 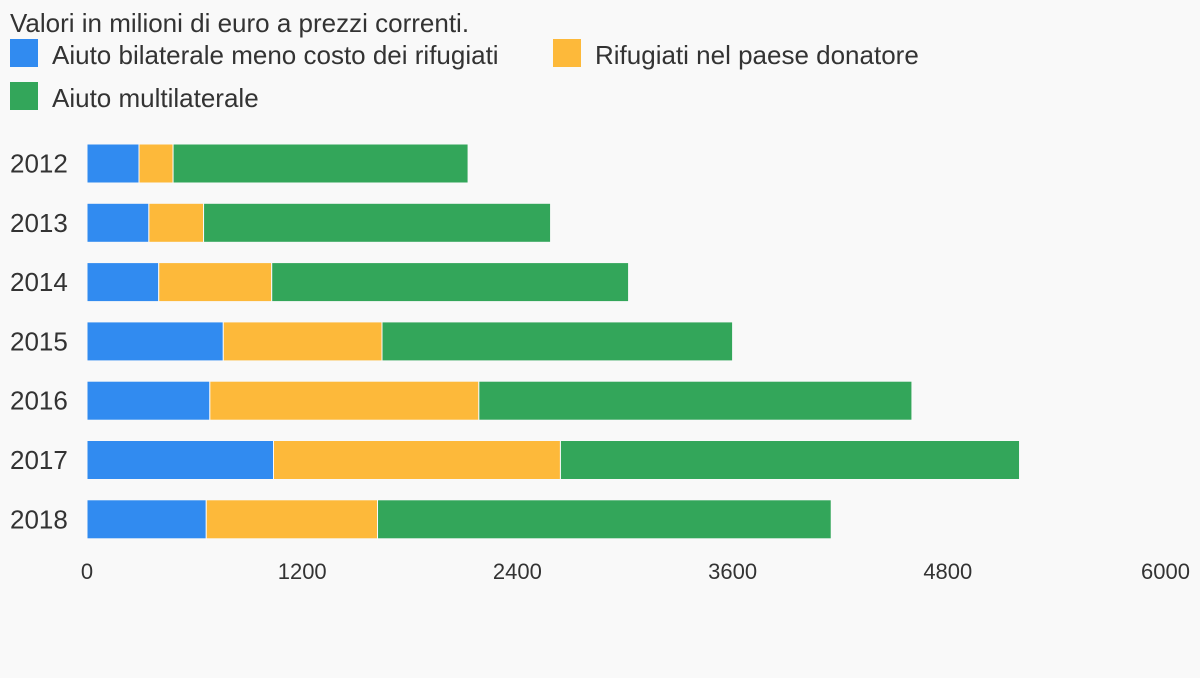 I want to click on y-tick-label: 2018, so click(x=39, y=519).